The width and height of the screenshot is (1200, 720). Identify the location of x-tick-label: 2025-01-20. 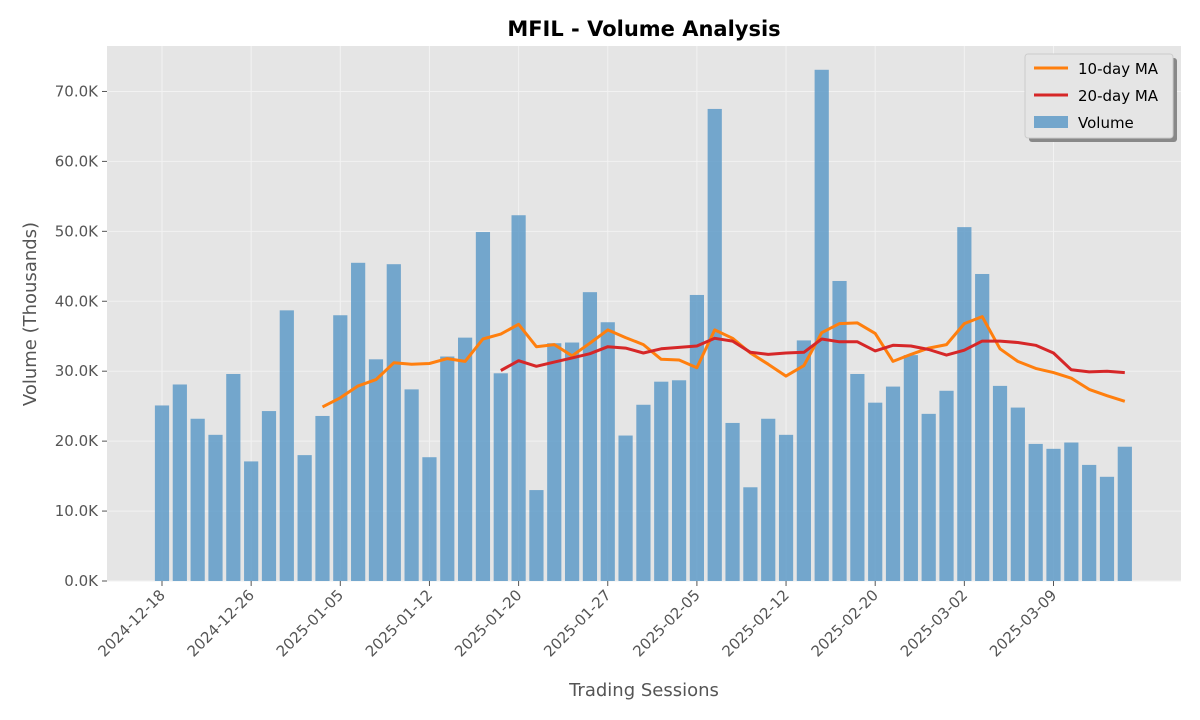
(488, 623).